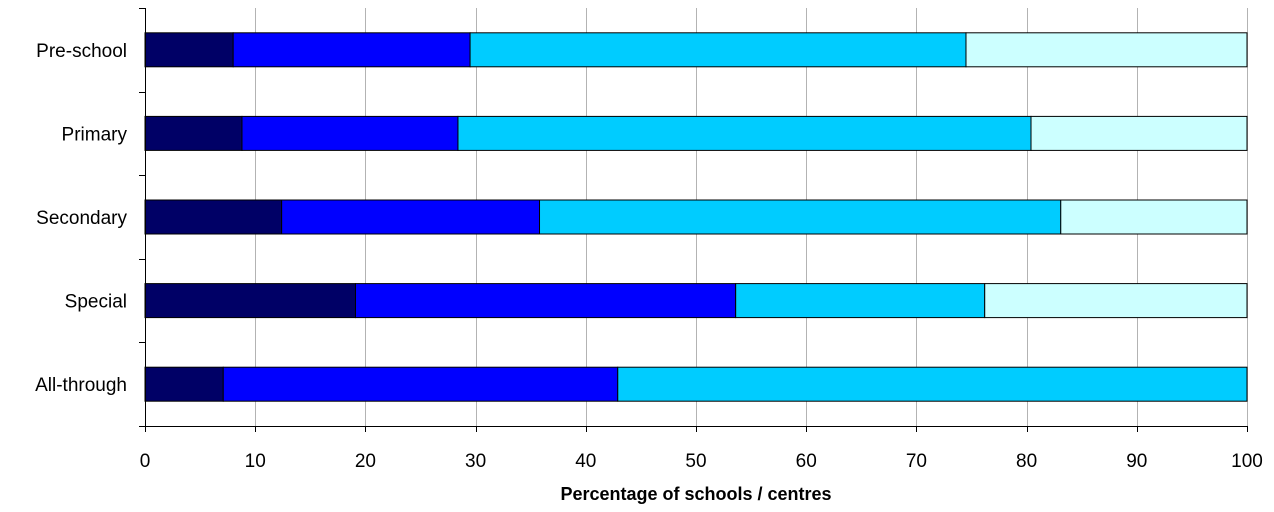 The width and height of the screenshot is (1274, 512). What do you see at coordinates (806, 461) in the screenshot?
I see `x-tick-label: 60` at bounding box center [806, 461].